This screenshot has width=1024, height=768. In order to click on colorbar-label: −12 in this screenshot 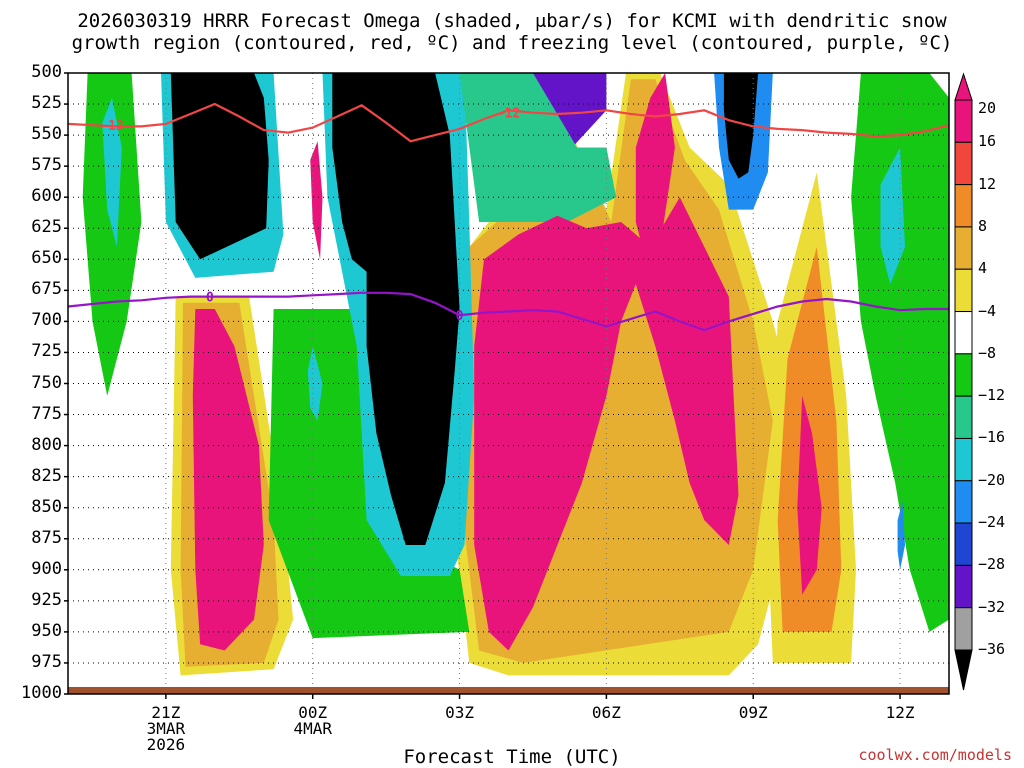, I will do `click(992, 395)`.